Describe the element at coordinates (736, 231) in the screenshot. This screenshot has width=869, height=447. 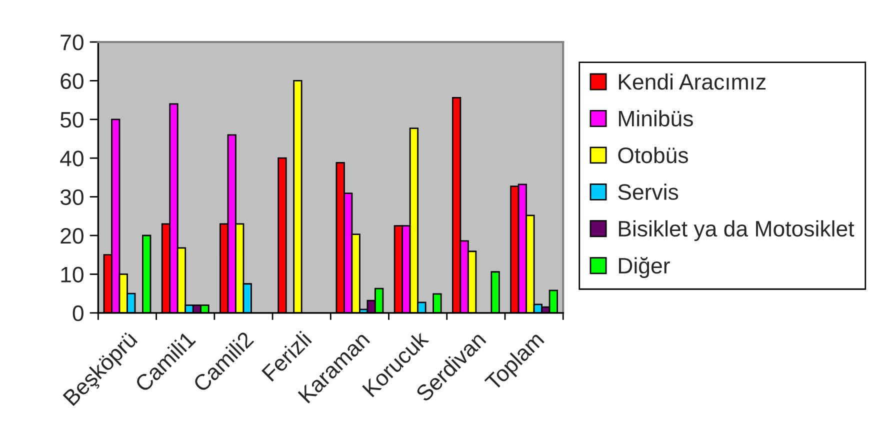
I see `legend-label: Bisiklet ya da Motosiklet` at that location.